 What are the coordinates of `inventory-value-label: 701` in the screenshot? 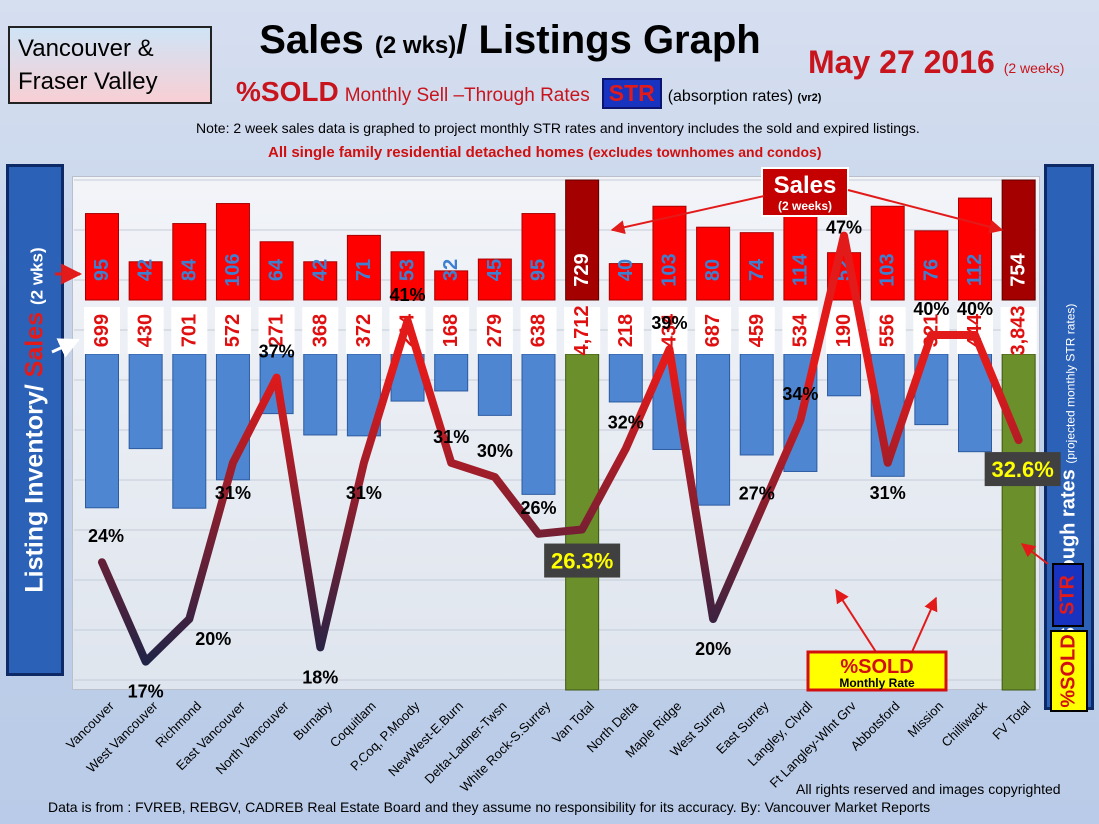 It's located at (189, 330).